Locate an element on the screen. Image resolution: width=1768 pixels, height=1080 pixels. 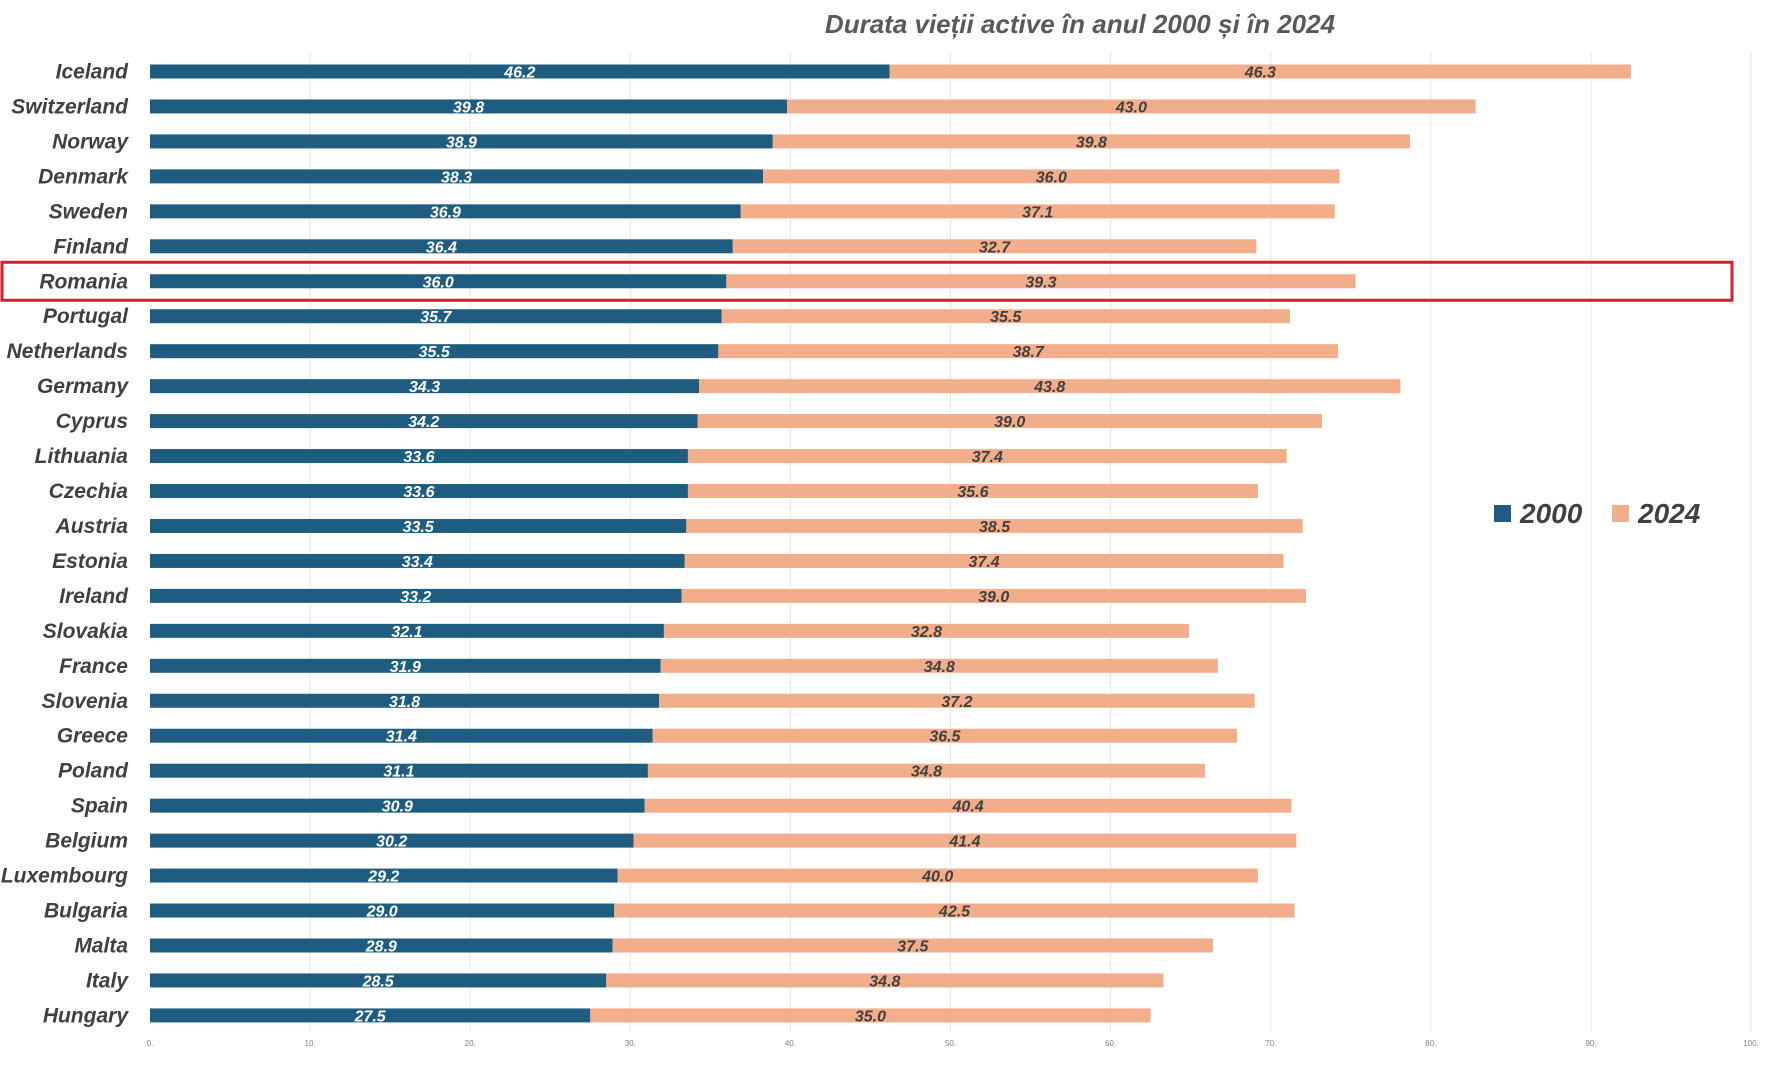
x-tick-label: 50. is located at coordinates (950, 1043).